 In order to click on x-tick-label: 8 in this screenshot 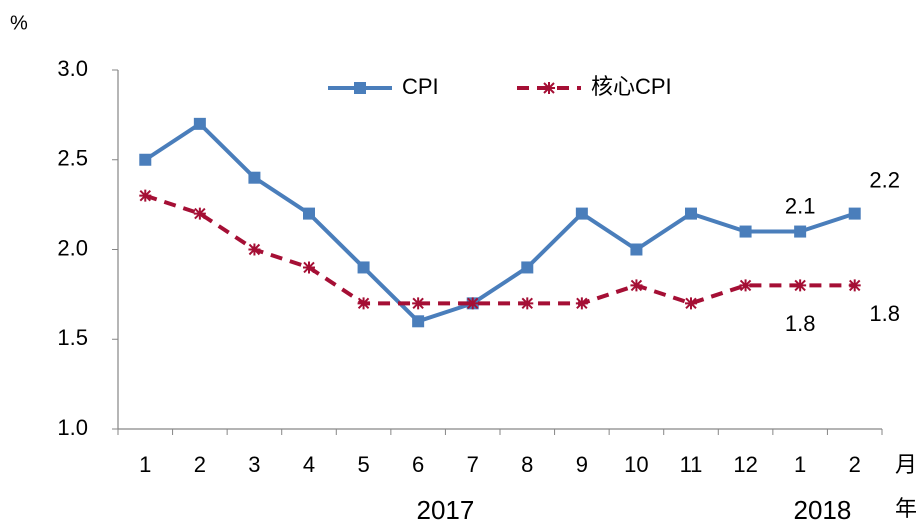, I will do `click(527, 464)`.